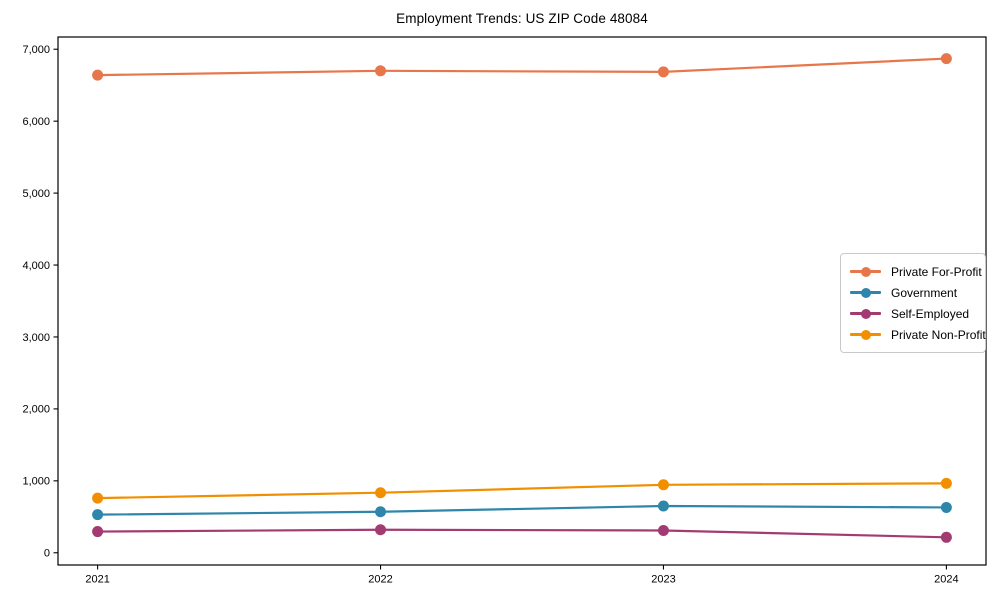 This screenshot has width=1000, height=600. Describe the element at coordinates (938, 334) in the screenshot. I see `legend-item-label: Private Non-Profit` at that location.